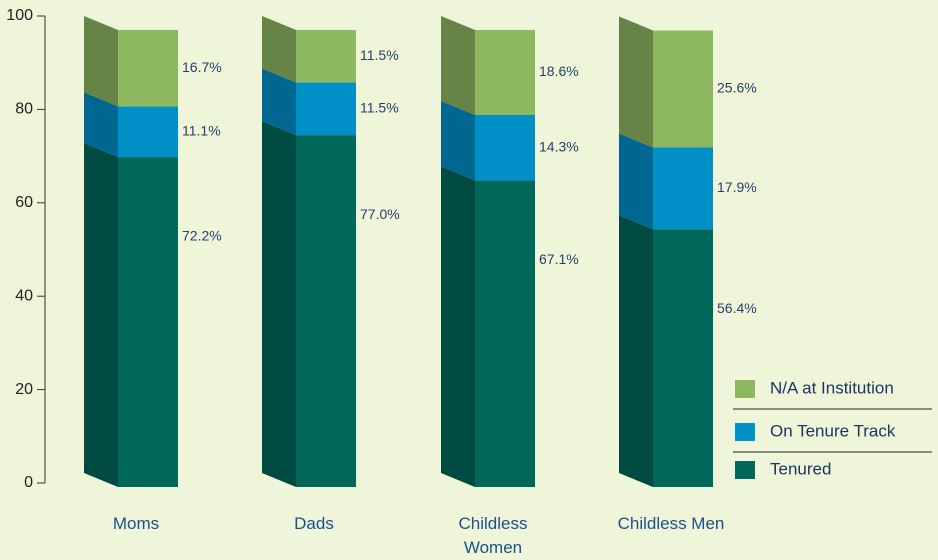  What do you see at coordinates (559, 259) in the screenshot?
I see `value-label: 67.1%` at bounding box center [559, 259].